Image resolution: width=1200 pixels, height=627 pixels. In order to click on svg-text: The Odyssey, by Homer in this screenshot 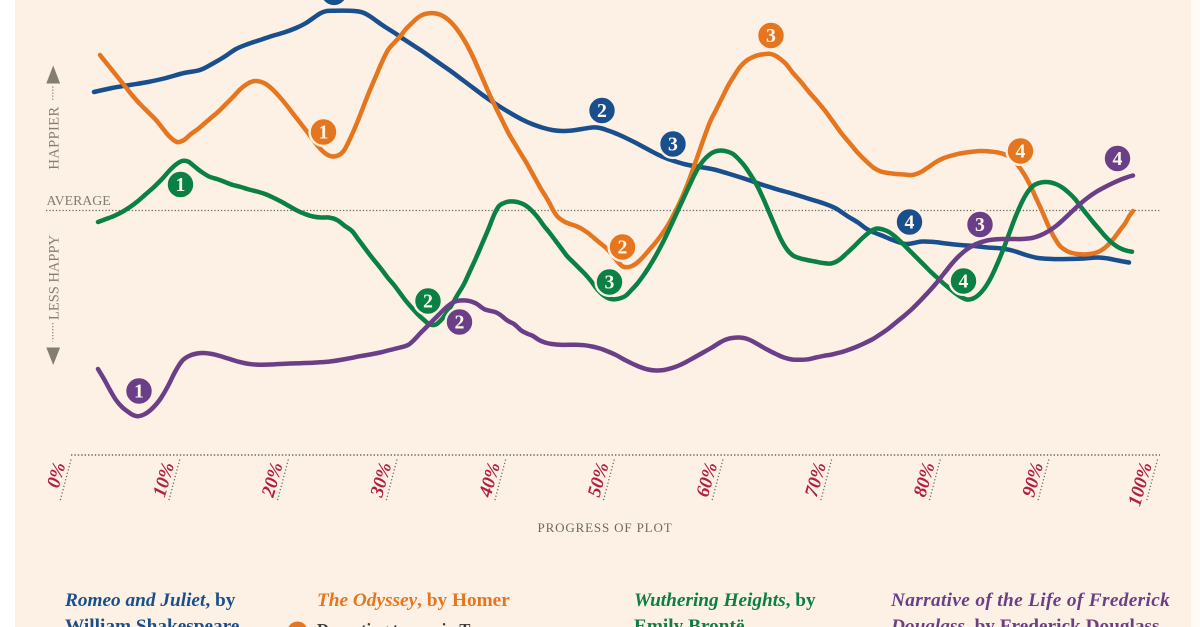, I will do `click(413, 600)`.